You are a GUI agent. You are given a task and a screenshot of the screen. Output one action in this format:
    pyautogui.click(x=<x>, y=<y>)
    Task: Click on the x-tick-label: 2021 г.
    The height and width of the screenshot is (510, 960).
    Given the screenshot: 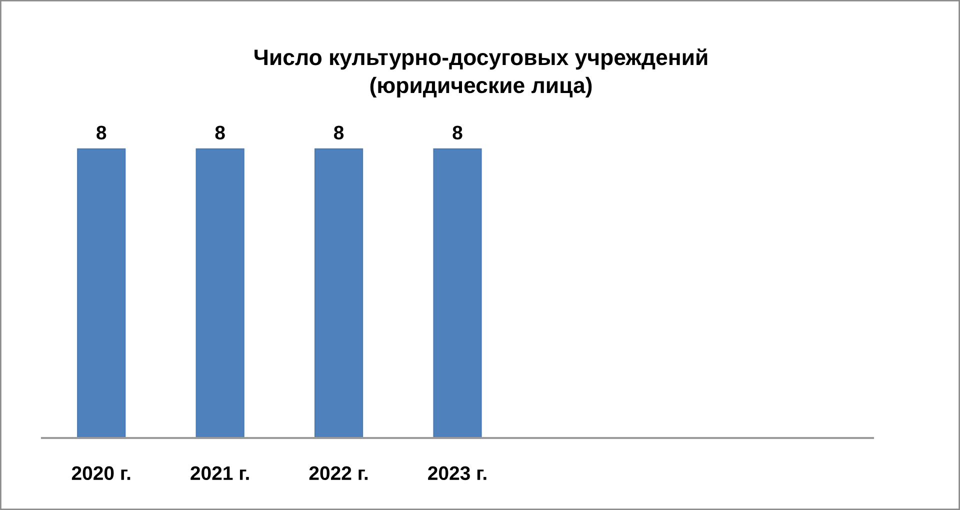 What is the action you would take?
    pyautogui.click(x=219, y=473)
    